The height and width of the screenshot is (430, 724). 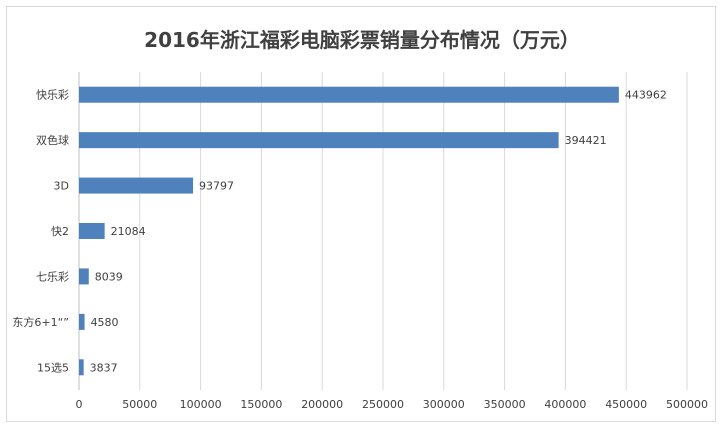 What do you see at coordinates (687, 404) in the screenshot?
I see `x-tick-label: 500000` at bounding box center [687, 404].